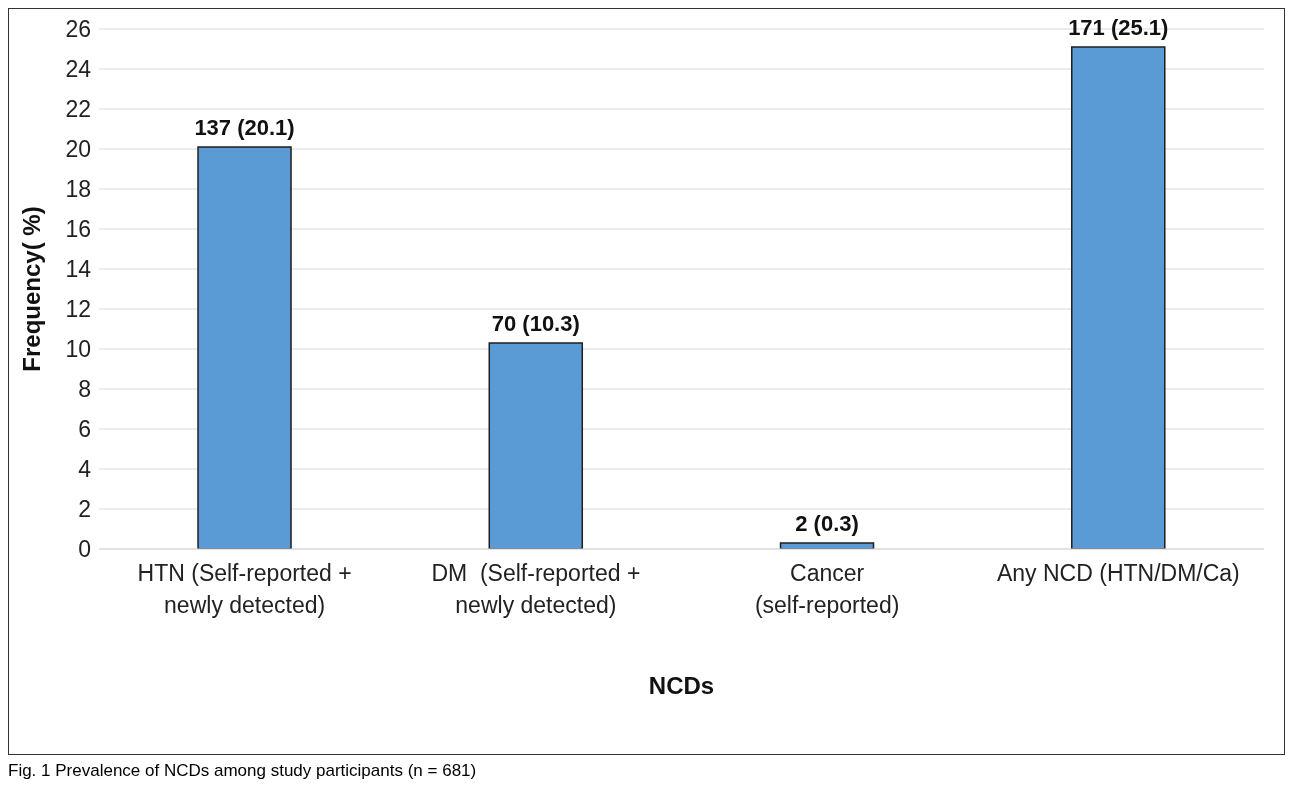 This screenshot has height=806, width=1293. What do you see at coordinates (244, 127) in the screenshot?
I see `data-label: 137 (20.1)` at bounding box center [244, 127].